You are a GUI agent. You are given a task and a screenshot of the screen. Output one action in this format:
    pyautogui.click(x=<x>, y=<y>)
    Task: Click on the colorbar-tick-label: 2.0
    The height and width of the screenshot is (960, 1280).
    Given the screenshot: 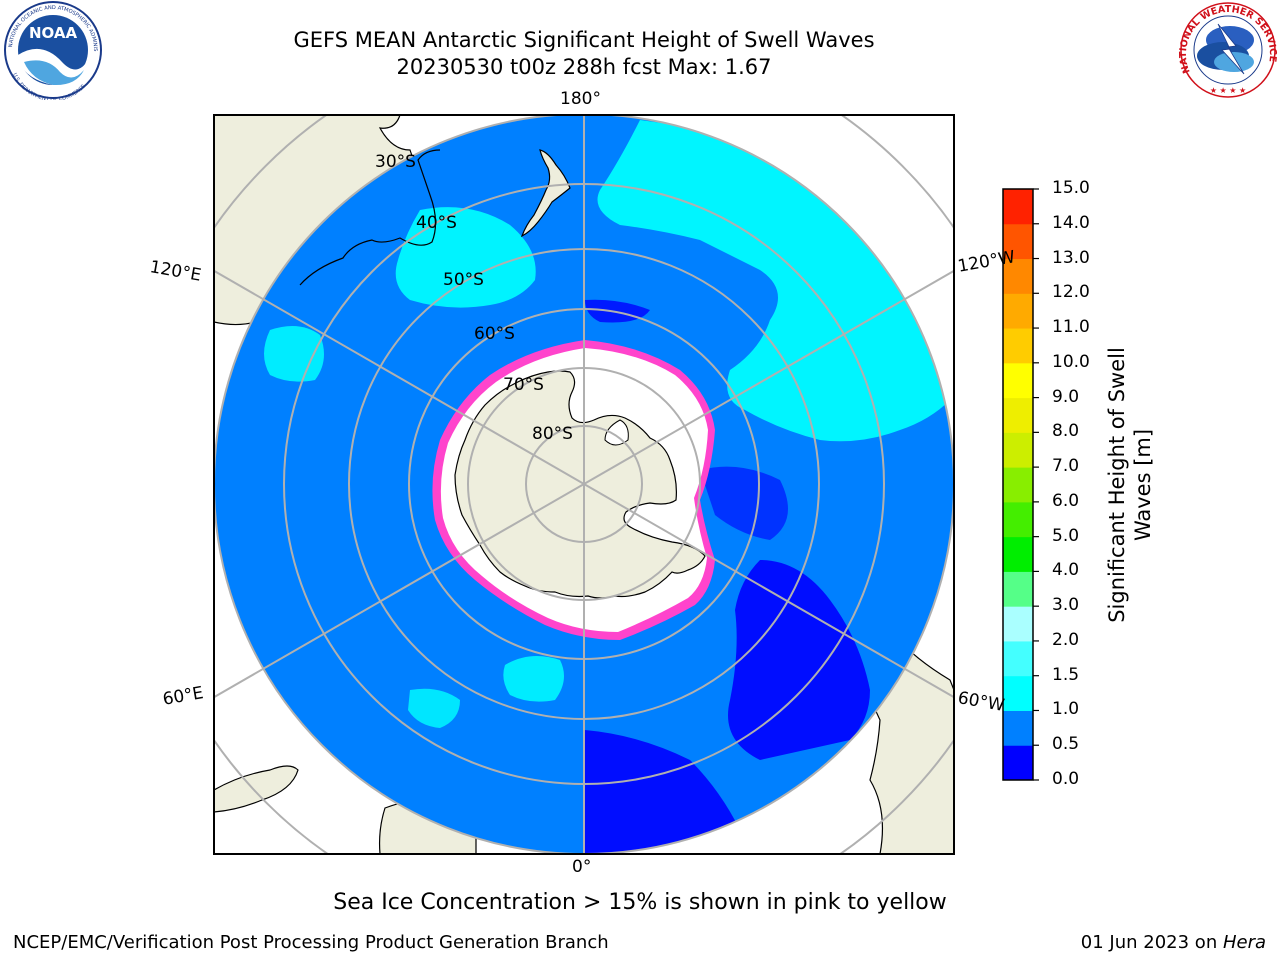 What is the action you would take?
    pyautogui.click(x=1066, y=639)
    